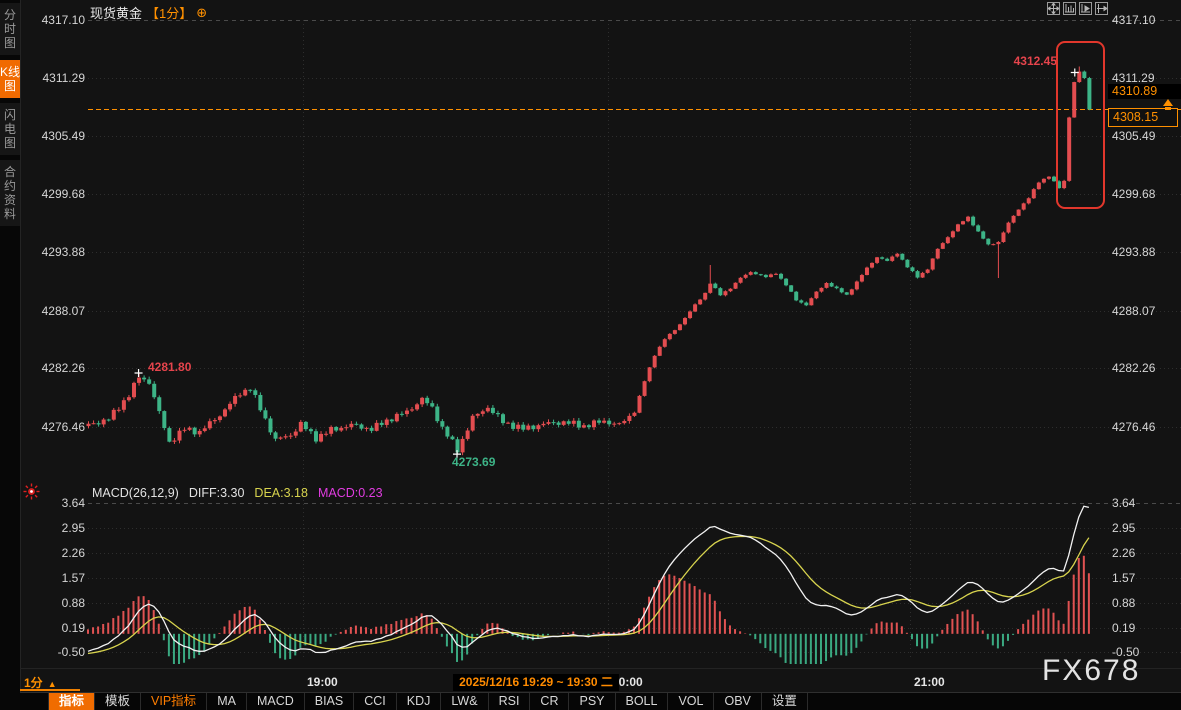 The image size is (1181, 710). Describe the element at coordinates (118, 701) in the screenshot. I see `toolbar-item-2: 模板` at that location.